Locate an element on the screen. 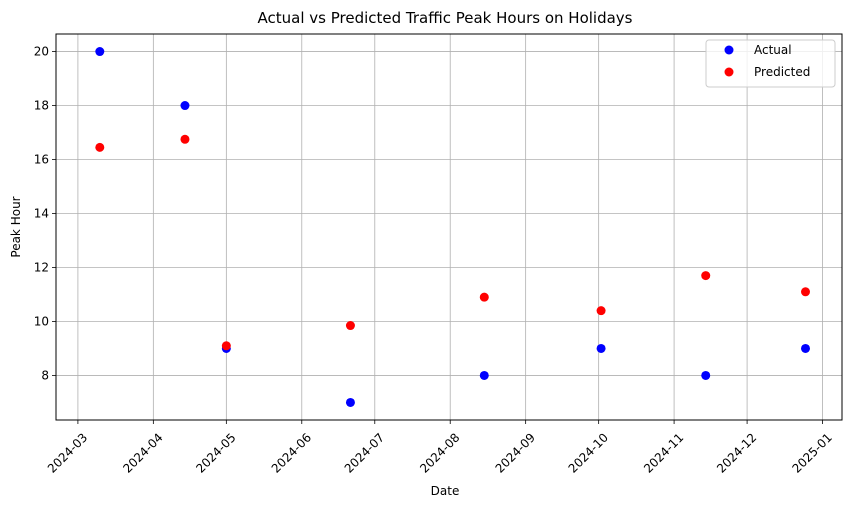  legend-marker-actual is located at coordinates (729, 50).